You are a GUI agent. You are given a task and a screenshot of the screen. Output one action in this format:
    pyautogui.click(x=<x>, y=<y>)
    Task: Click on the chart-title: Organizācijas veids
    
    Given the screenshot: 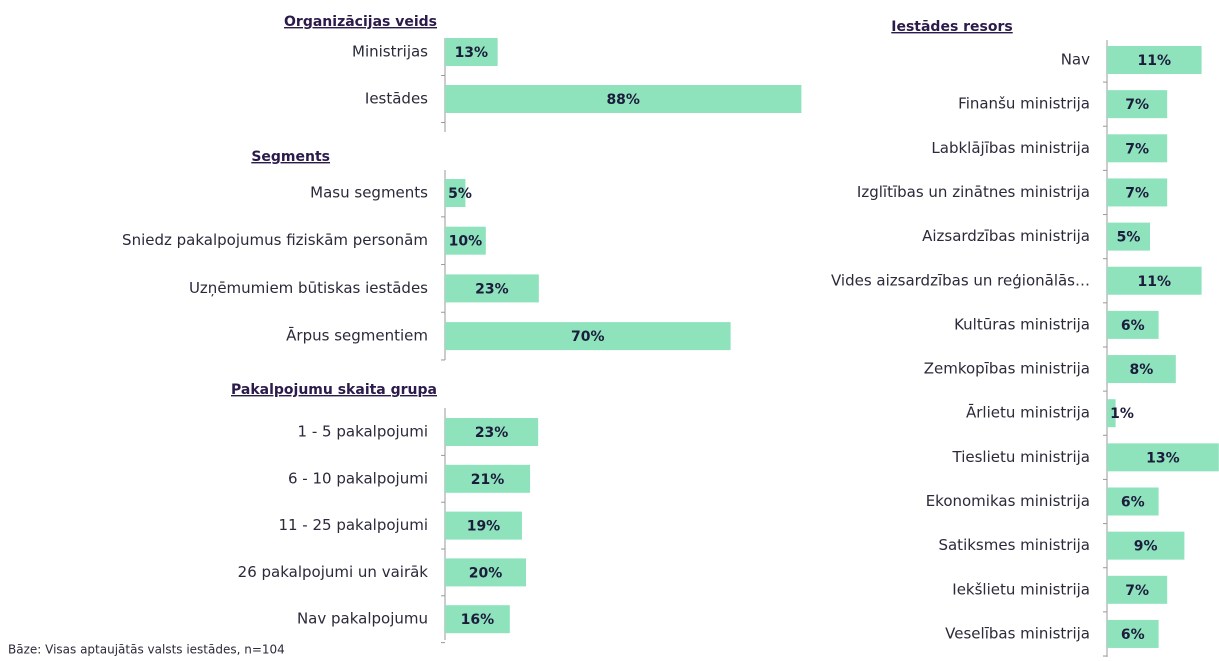 What is the action you would take?
    pyautogui.click(x=360, y=22)
    